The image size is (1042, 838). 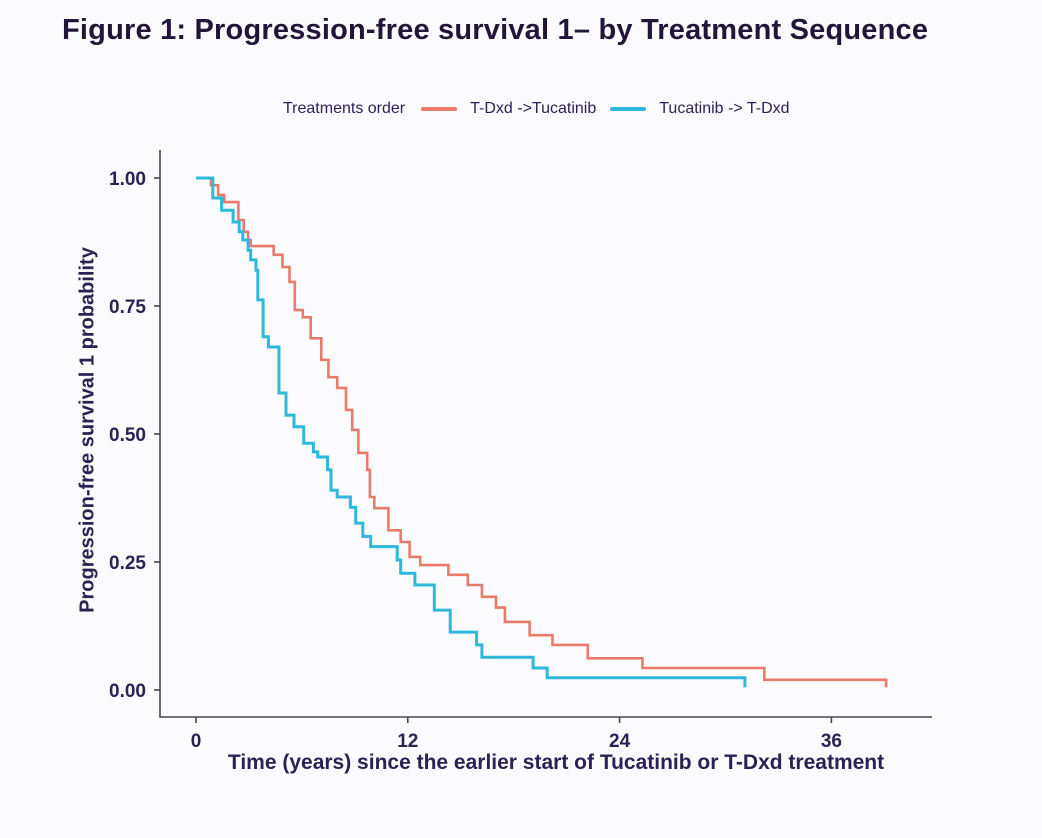 What do you see at coordinates (831, 741) in the screenshot?
I see `x-tick-label: 36` at bounding box center [831, 741].